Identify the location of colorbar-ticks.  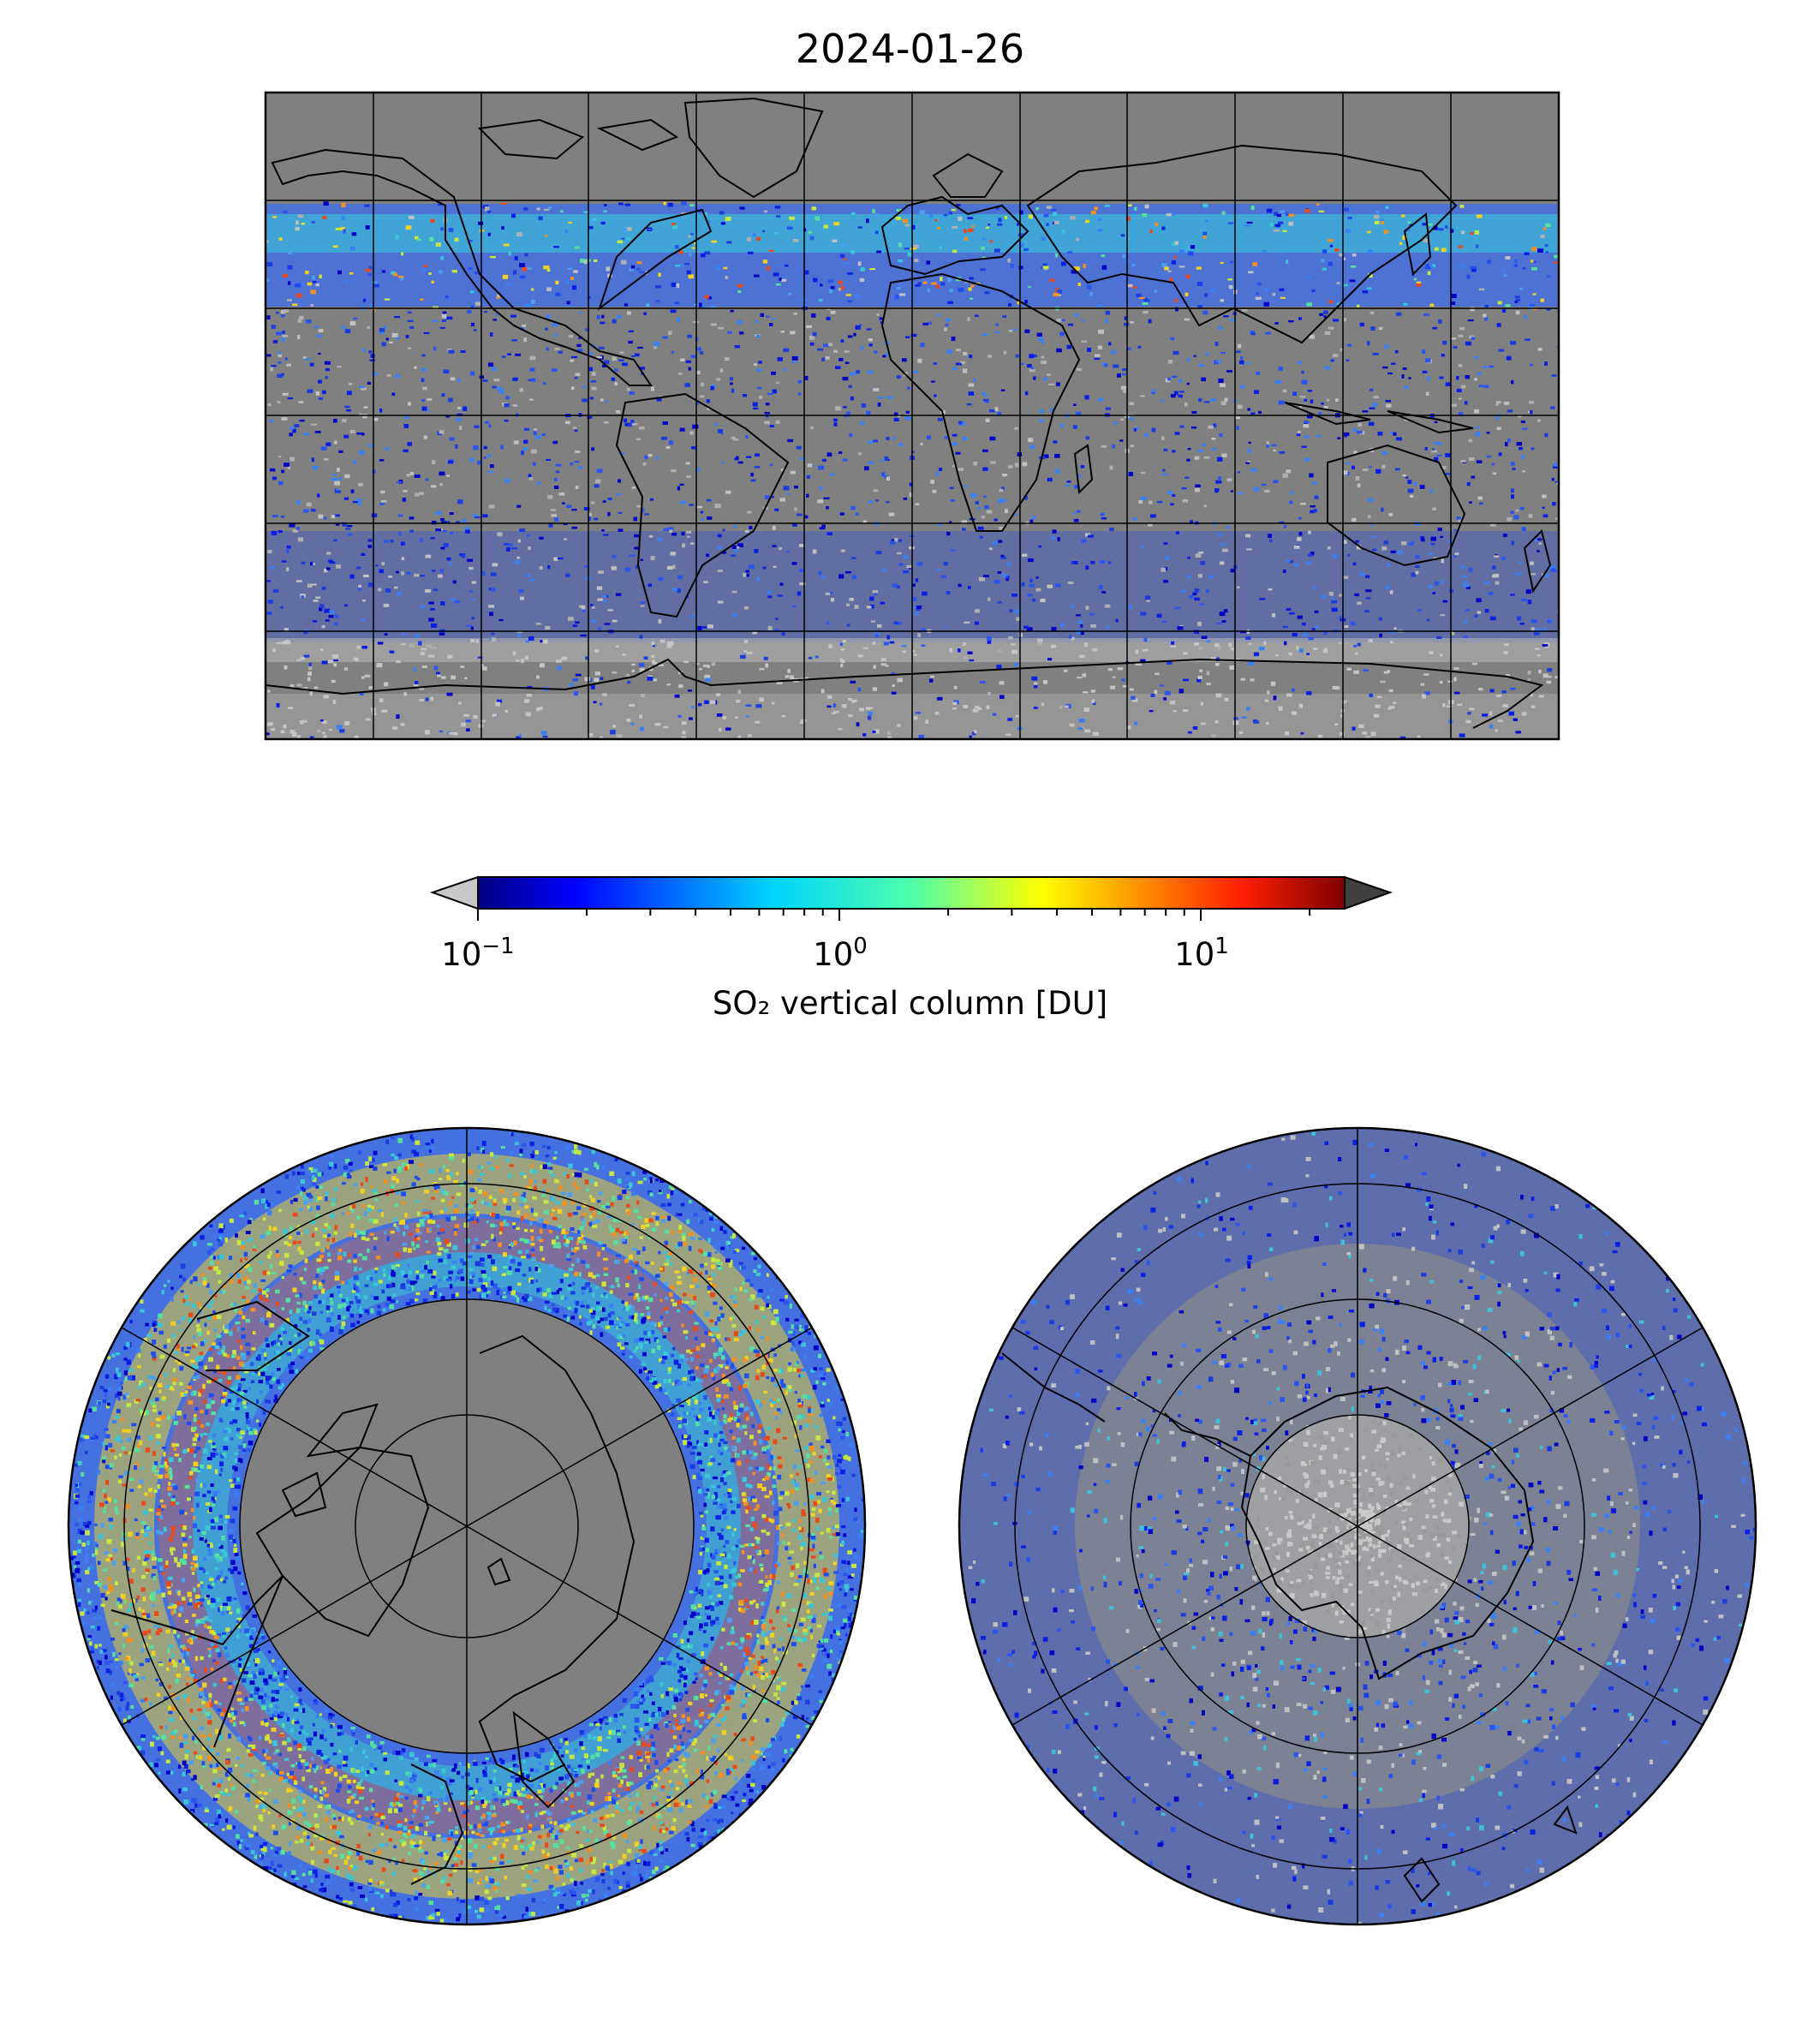
(894, 915).